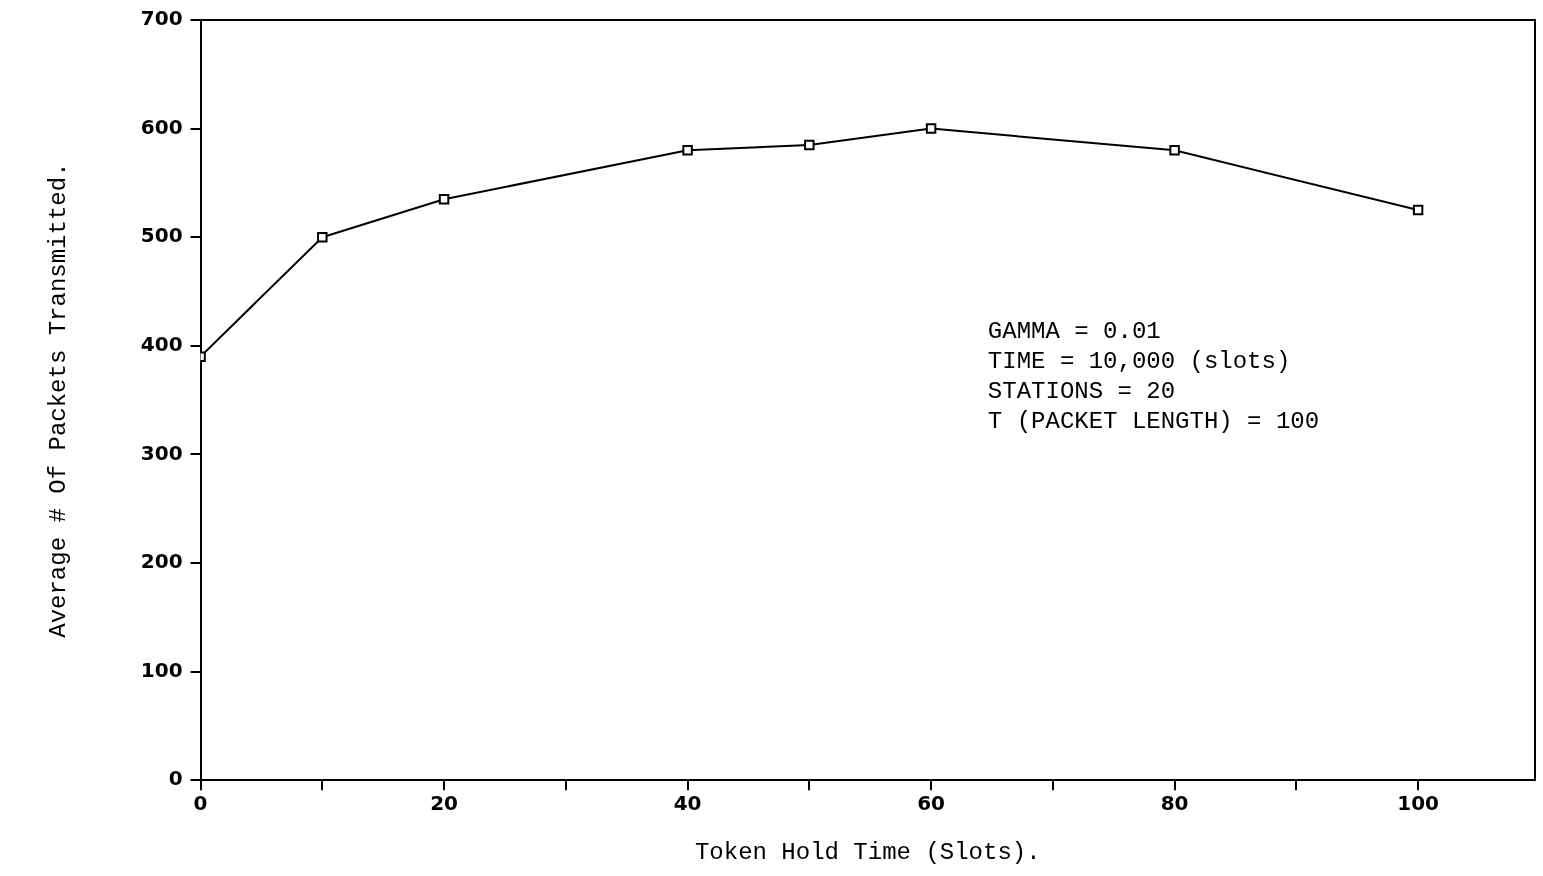 This screenshot has width=1543, height=876. What do you see at coordinates (1153, 422) in the screenshot?
I see `annotation: T (PACKET LENGTH) = 100` at bounding box center [1153, 422].